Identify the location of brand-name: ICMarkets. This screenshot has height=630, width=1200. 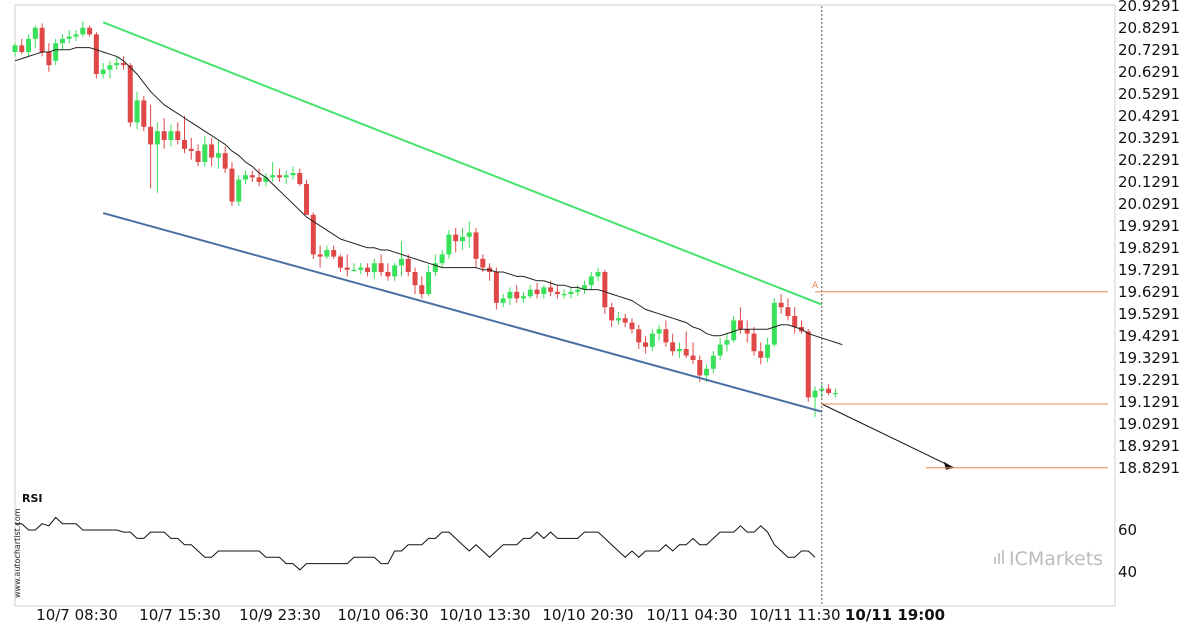
(1056, 559).